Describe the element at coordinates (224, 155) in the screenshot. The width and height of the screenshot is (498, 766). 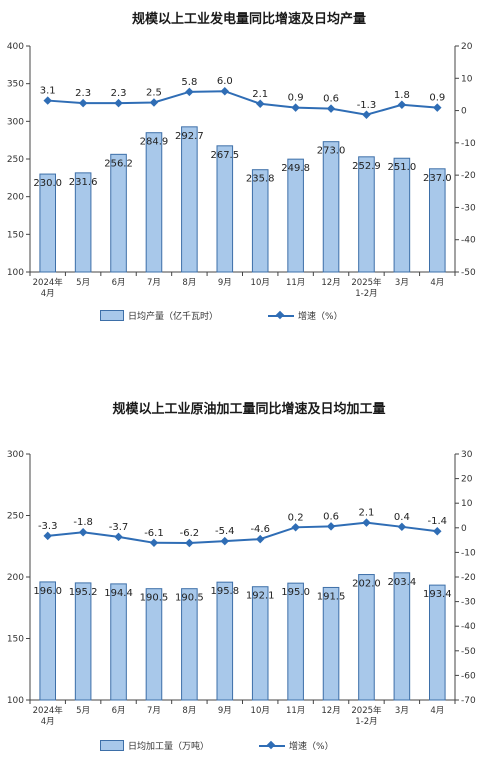
I see `bar-value-label: 267.5` at that location.